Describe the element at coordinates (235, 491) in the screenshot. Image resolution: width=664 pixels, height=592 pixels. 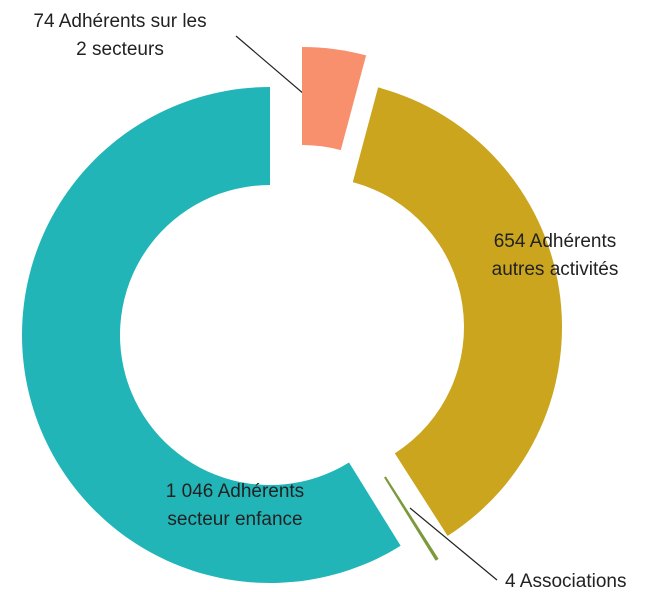
I see `slice-label: 1 046 Adhérents` at that location.